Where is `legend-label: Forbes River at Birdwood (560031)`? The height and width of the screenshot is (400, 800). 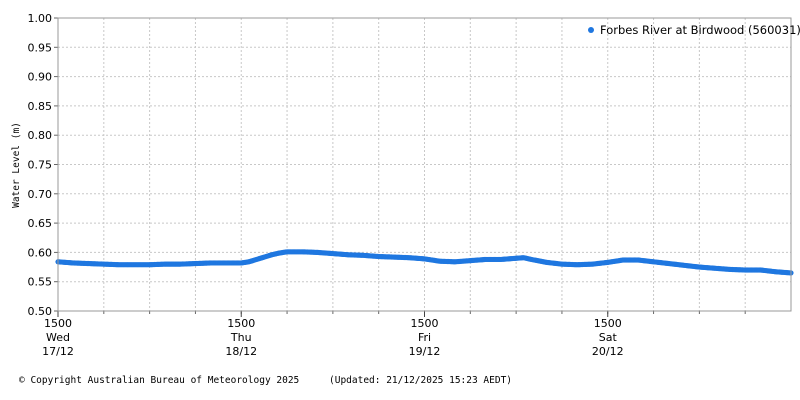
legend-label: Forbes River at Birdwood (560031) is located at coordinates (700, 30).